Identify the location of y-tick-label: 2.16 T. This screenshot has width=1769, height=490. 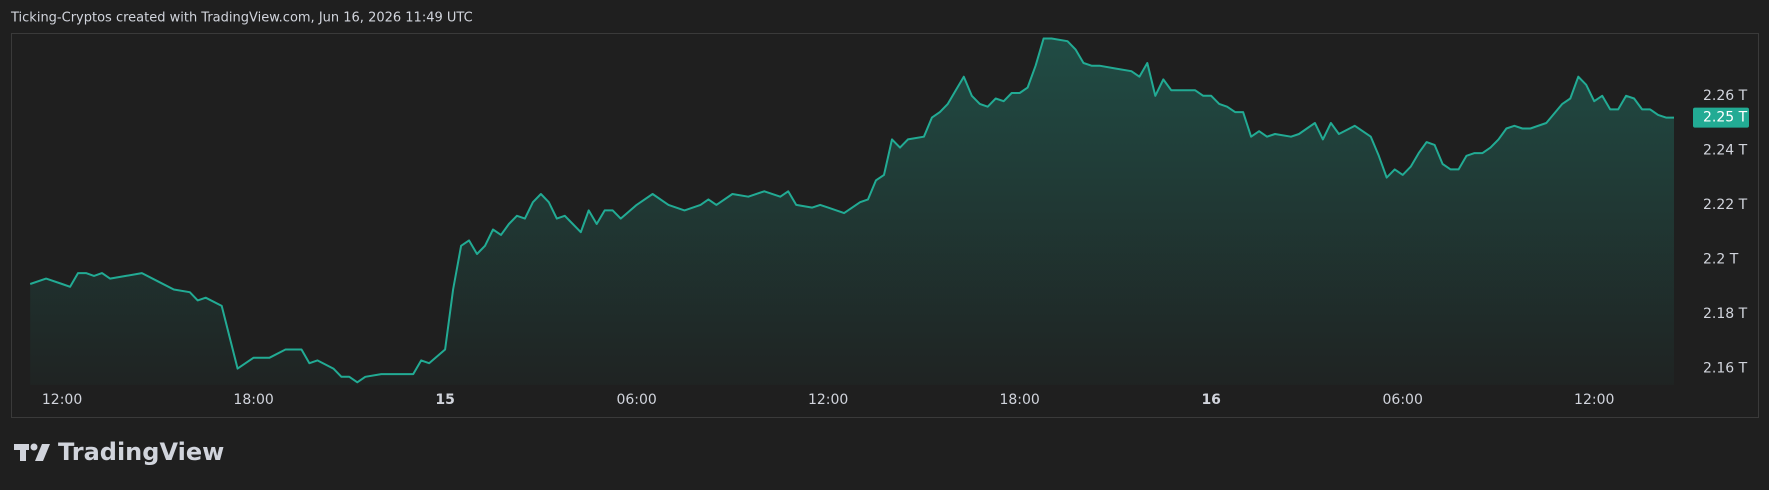
(1725, 369).